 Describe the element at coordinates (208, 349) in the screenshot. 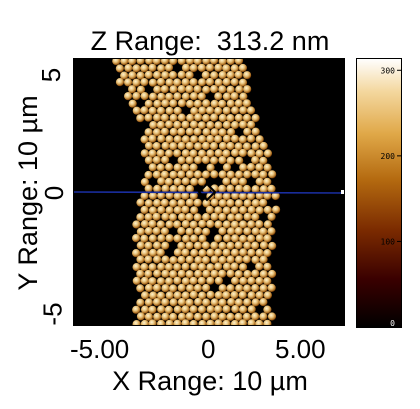

I see `x-tick-middle: 0` at that location.